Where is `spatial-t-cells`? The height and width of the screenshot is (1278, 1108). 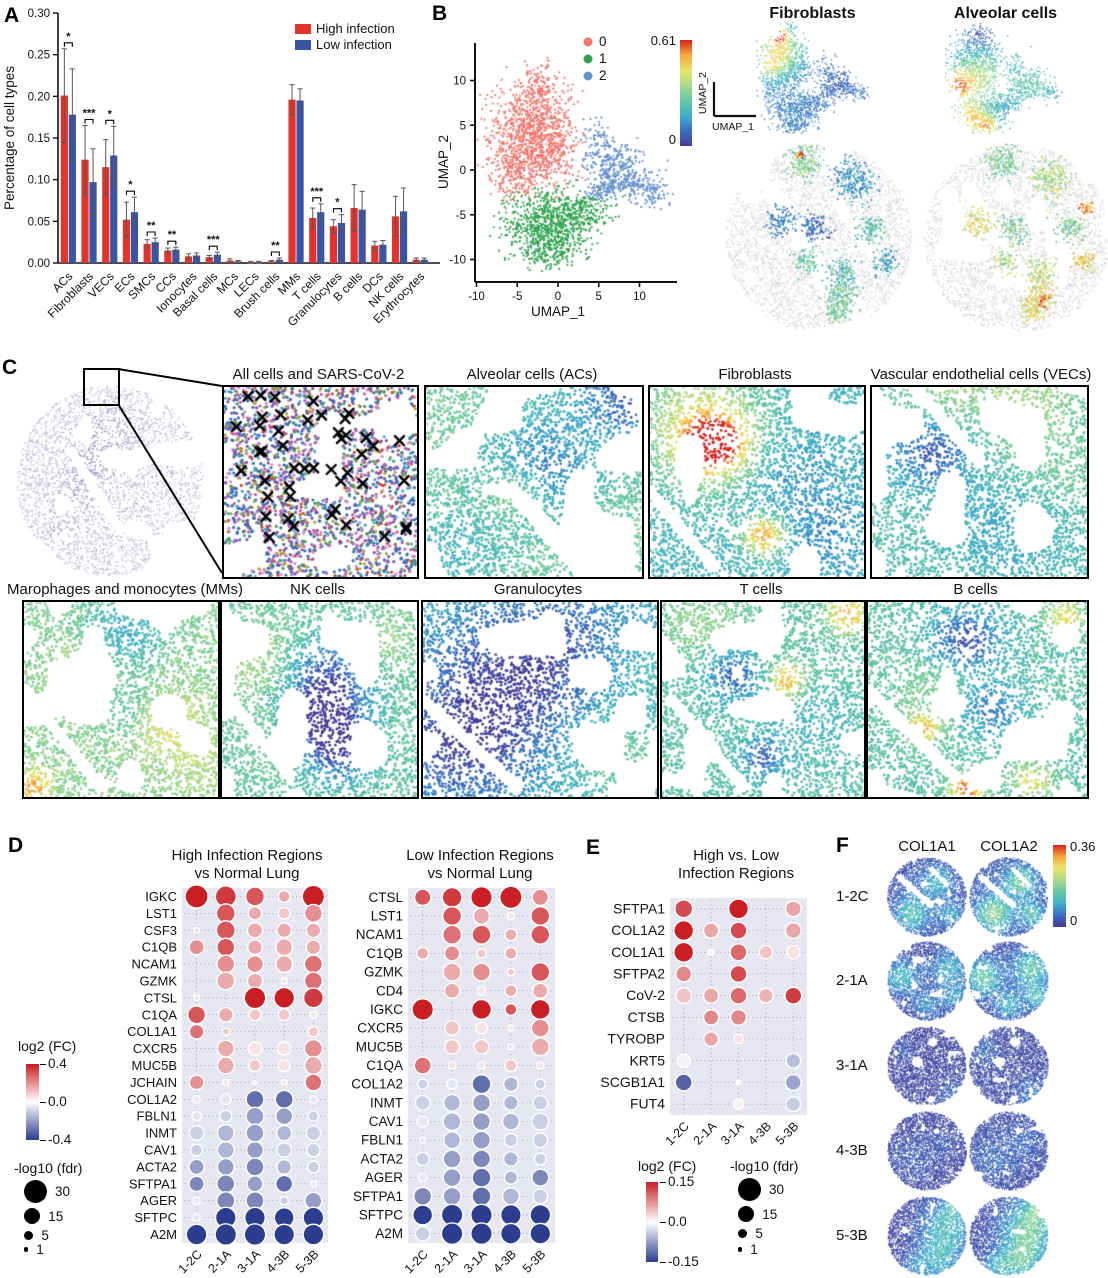
spatial-t-cells is located at coordinates (763, 699).